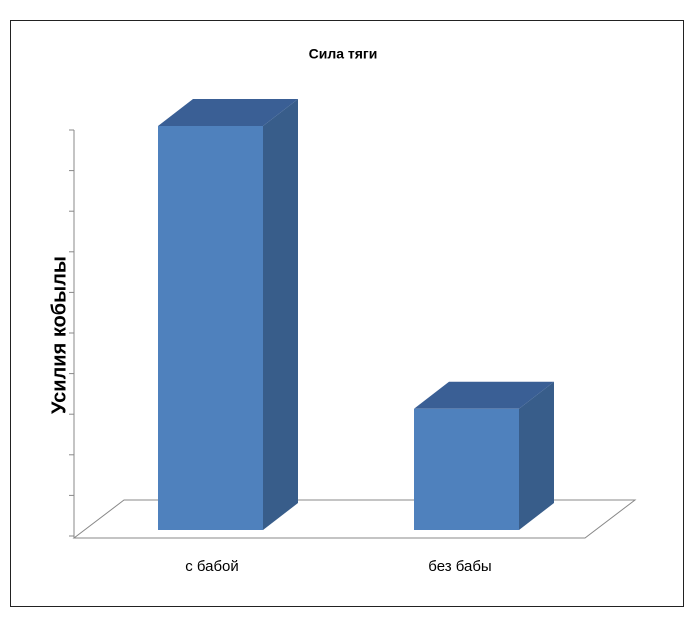 The width and height of the screenshot is (700, 624). I want to click on x-tick-label: без бабы, so click(459, 566).